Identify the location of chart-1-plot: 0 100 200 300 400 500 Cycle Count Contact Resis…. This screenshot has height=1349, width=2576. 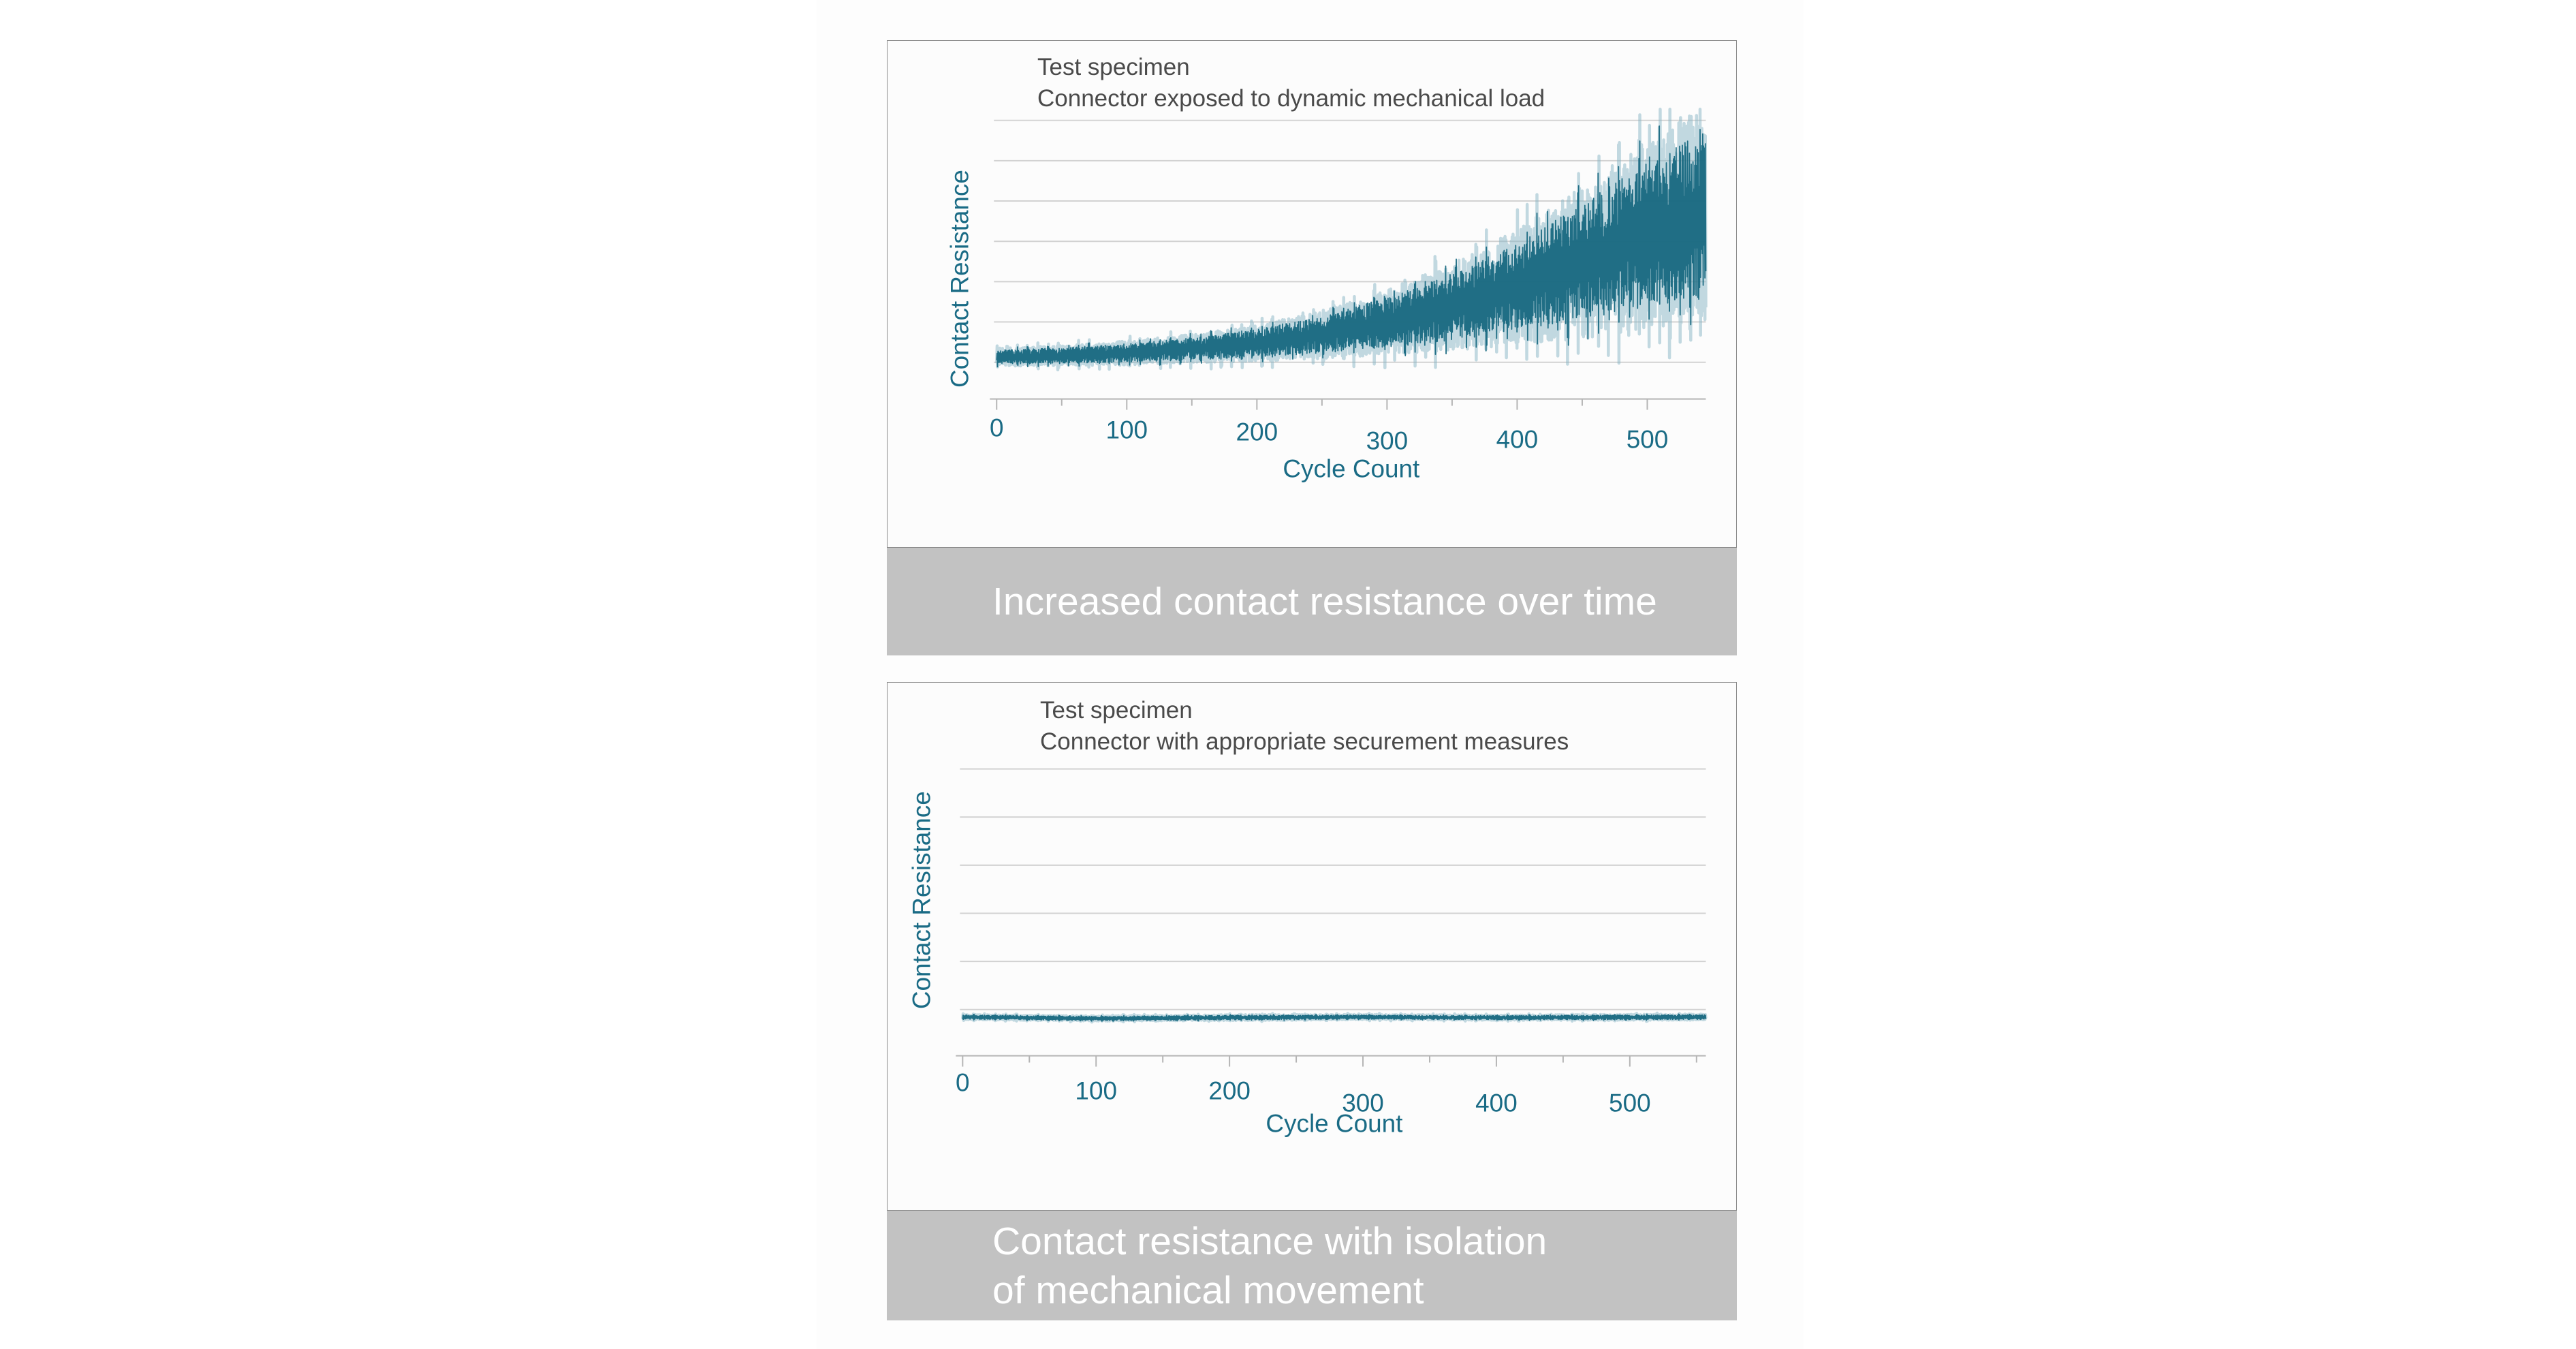
(1326, 295).